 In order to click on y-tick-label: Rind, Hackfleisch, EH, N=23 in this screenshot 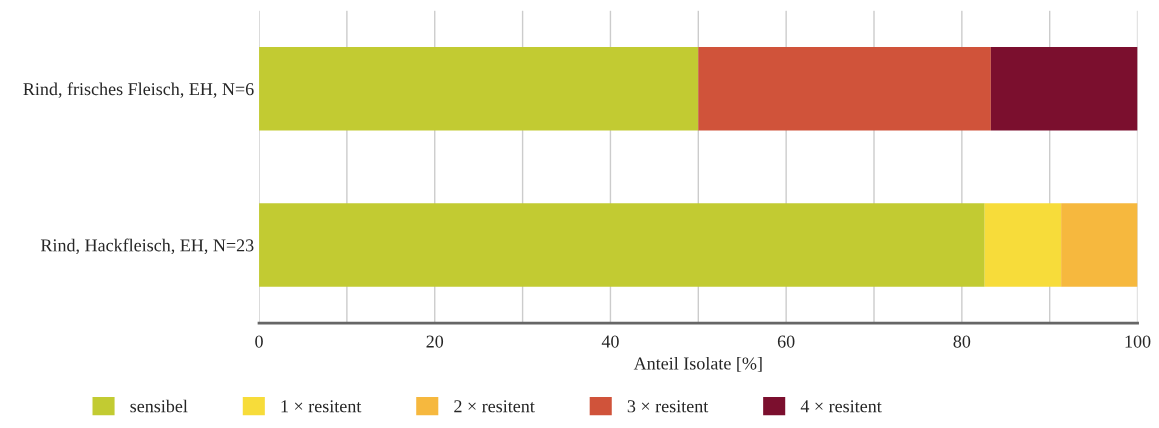, I will do `click(147, 246)`.